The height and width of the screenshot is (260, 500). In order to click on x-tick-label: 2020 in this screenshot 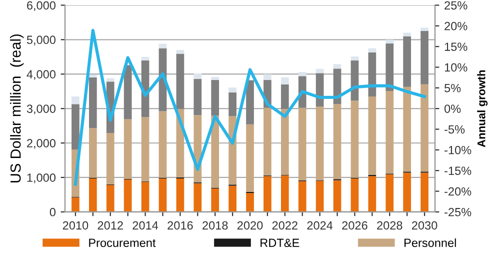, I will do `click(250, 225)`.